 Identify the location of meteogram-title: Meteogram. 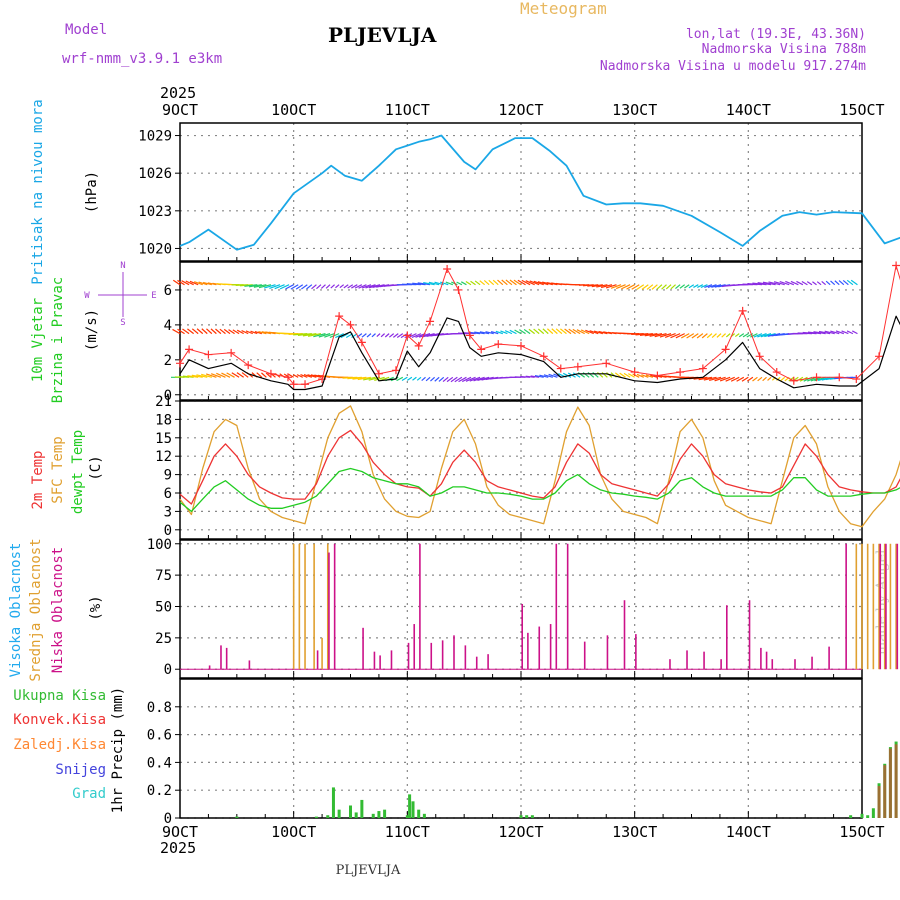
(563, 9).